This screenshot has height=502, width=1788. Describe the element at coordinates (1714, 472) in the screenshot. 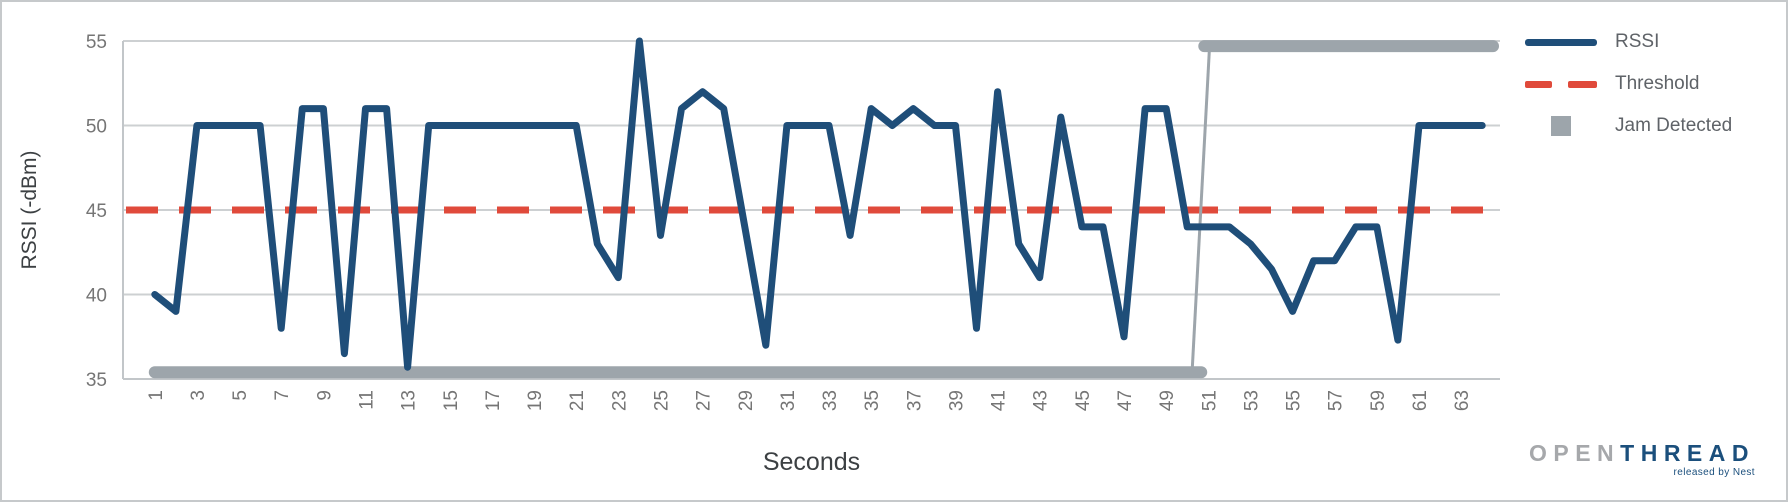

I see `logo-tagline: released by Nest` at that location.